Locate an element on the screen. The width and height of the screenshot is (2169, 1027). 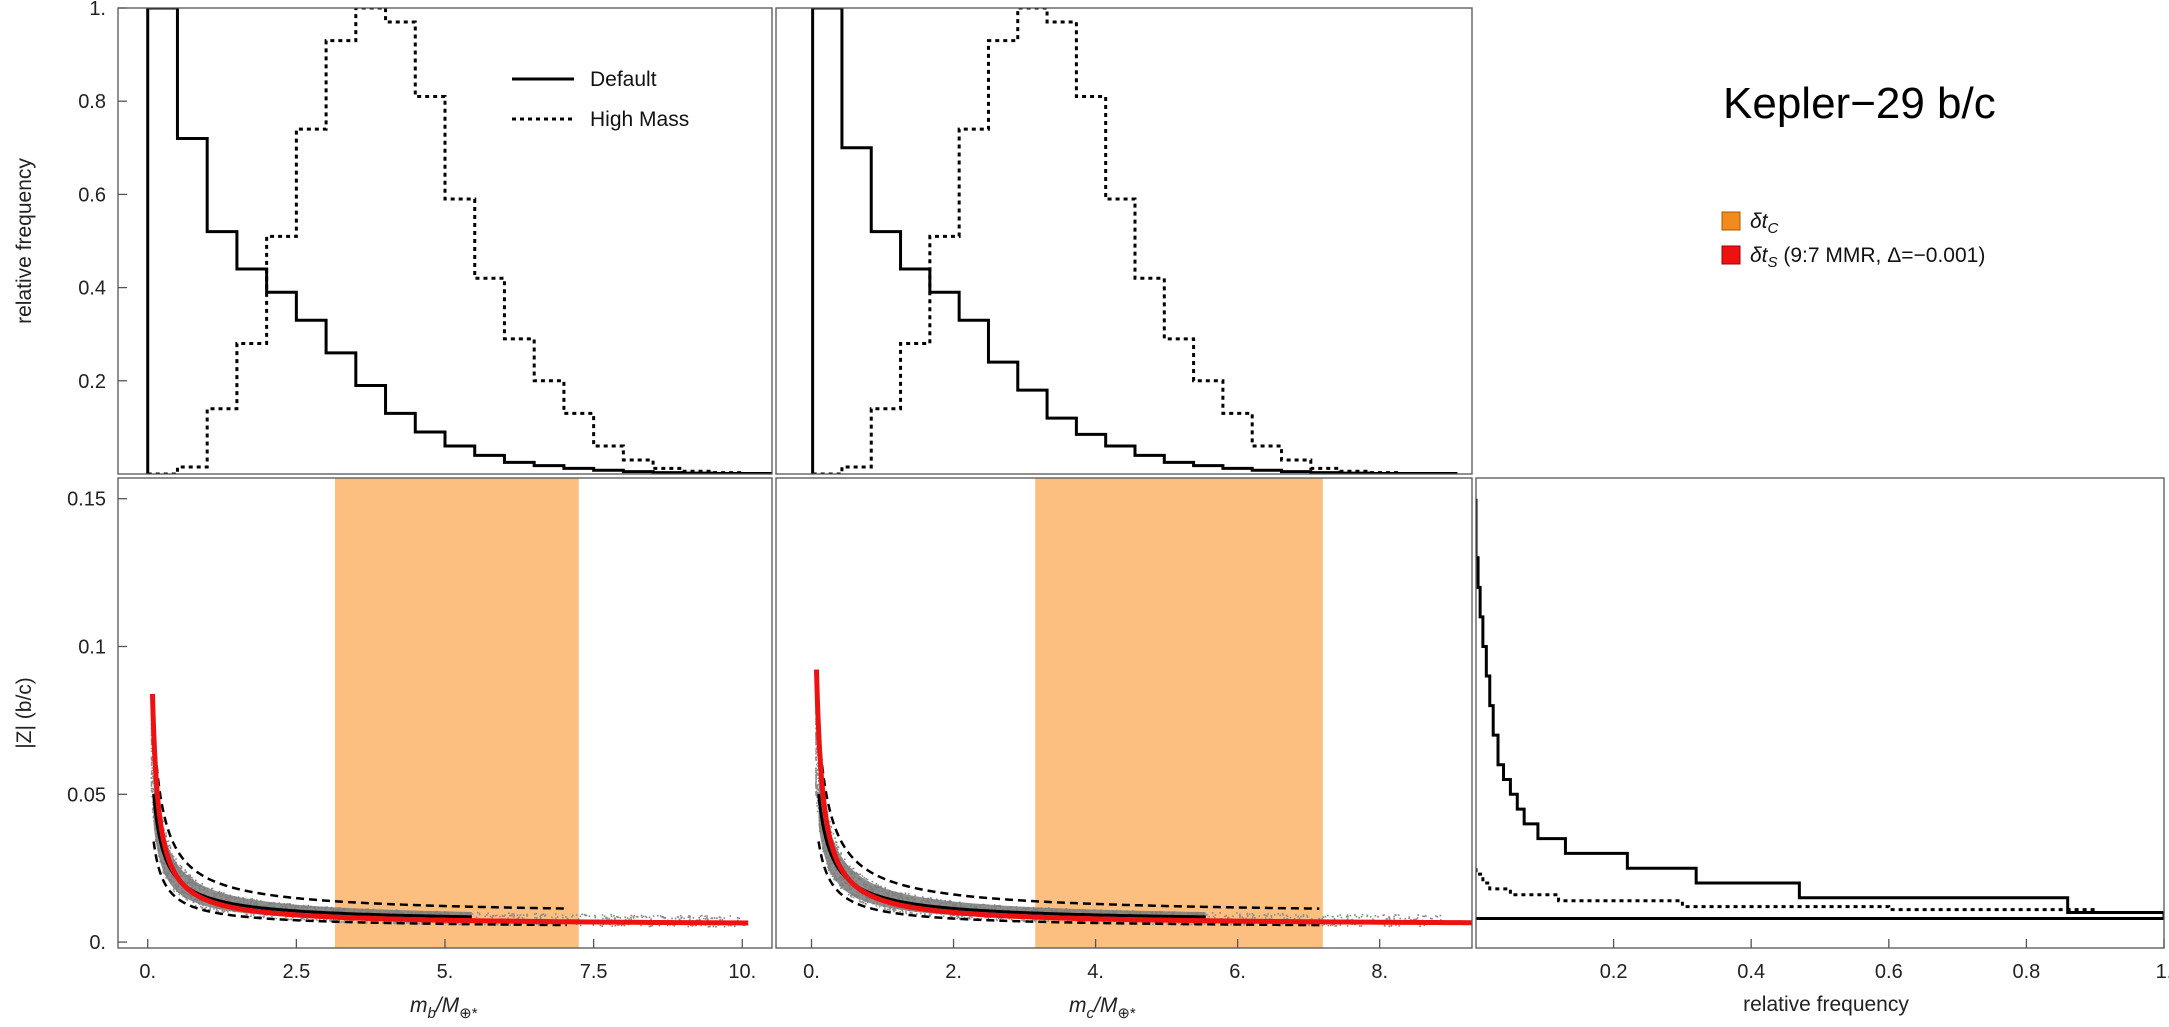
panel-frame-p1 is located at coordinates (445, 241).